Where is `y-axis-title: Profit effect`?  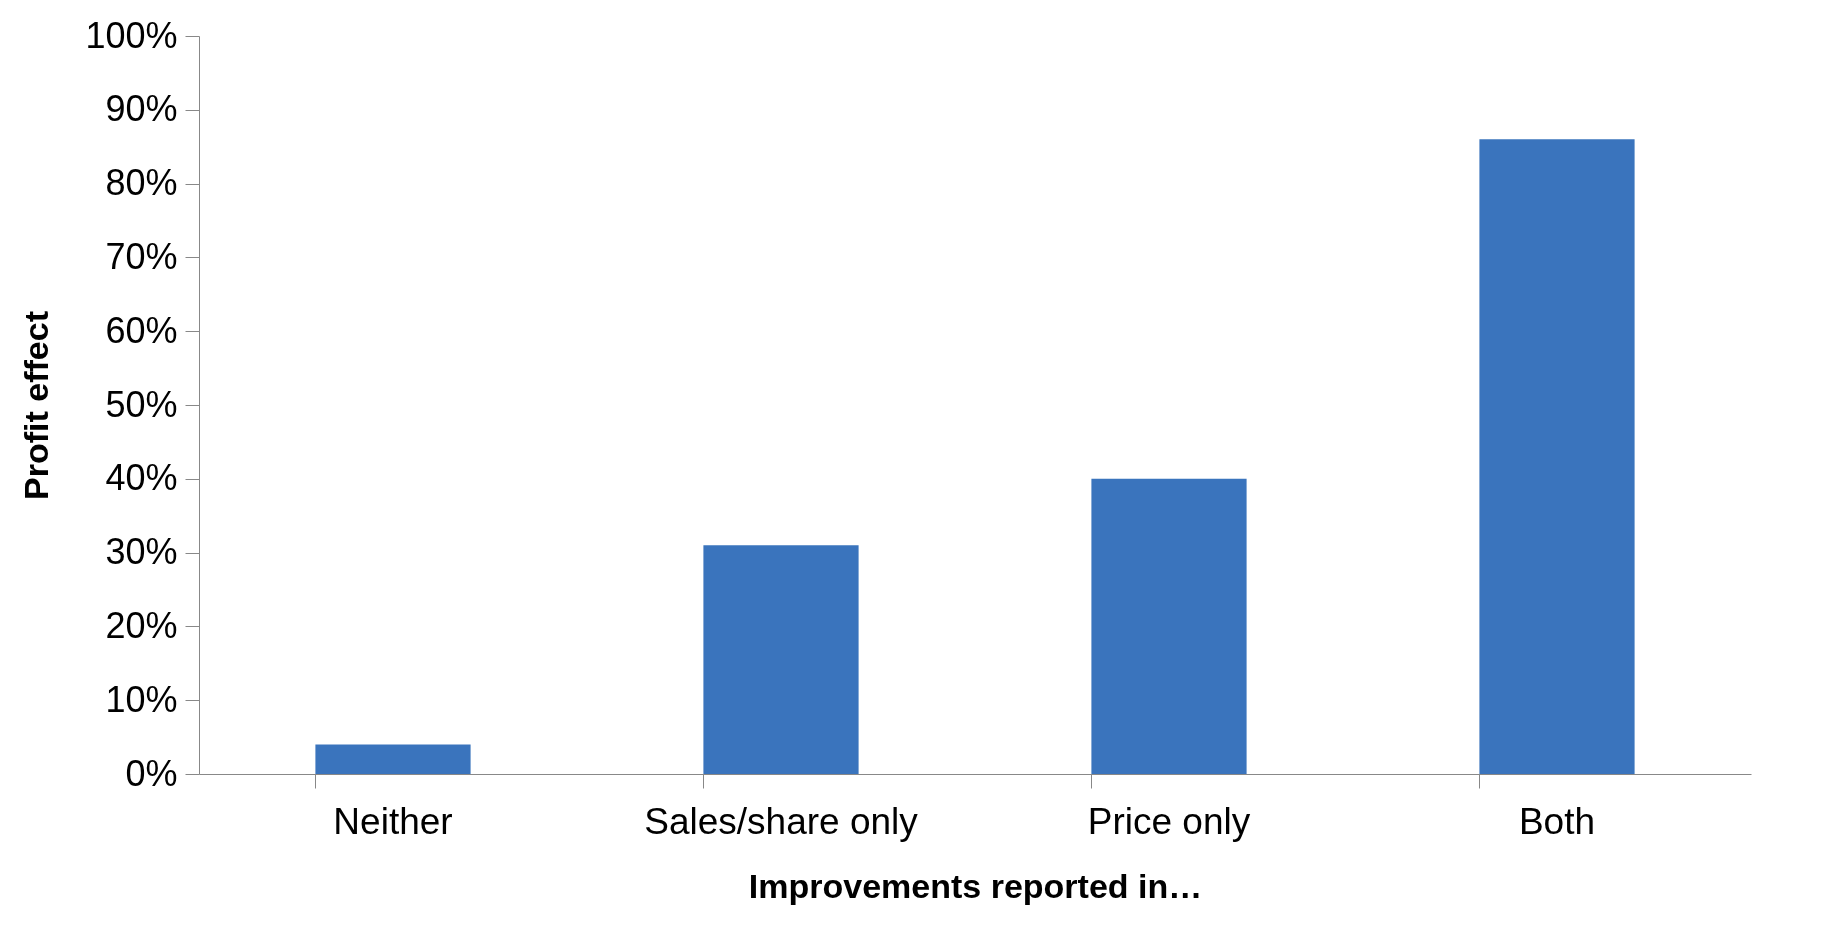 y-axis-title: Profit effect is located at coordinates (36, 405).